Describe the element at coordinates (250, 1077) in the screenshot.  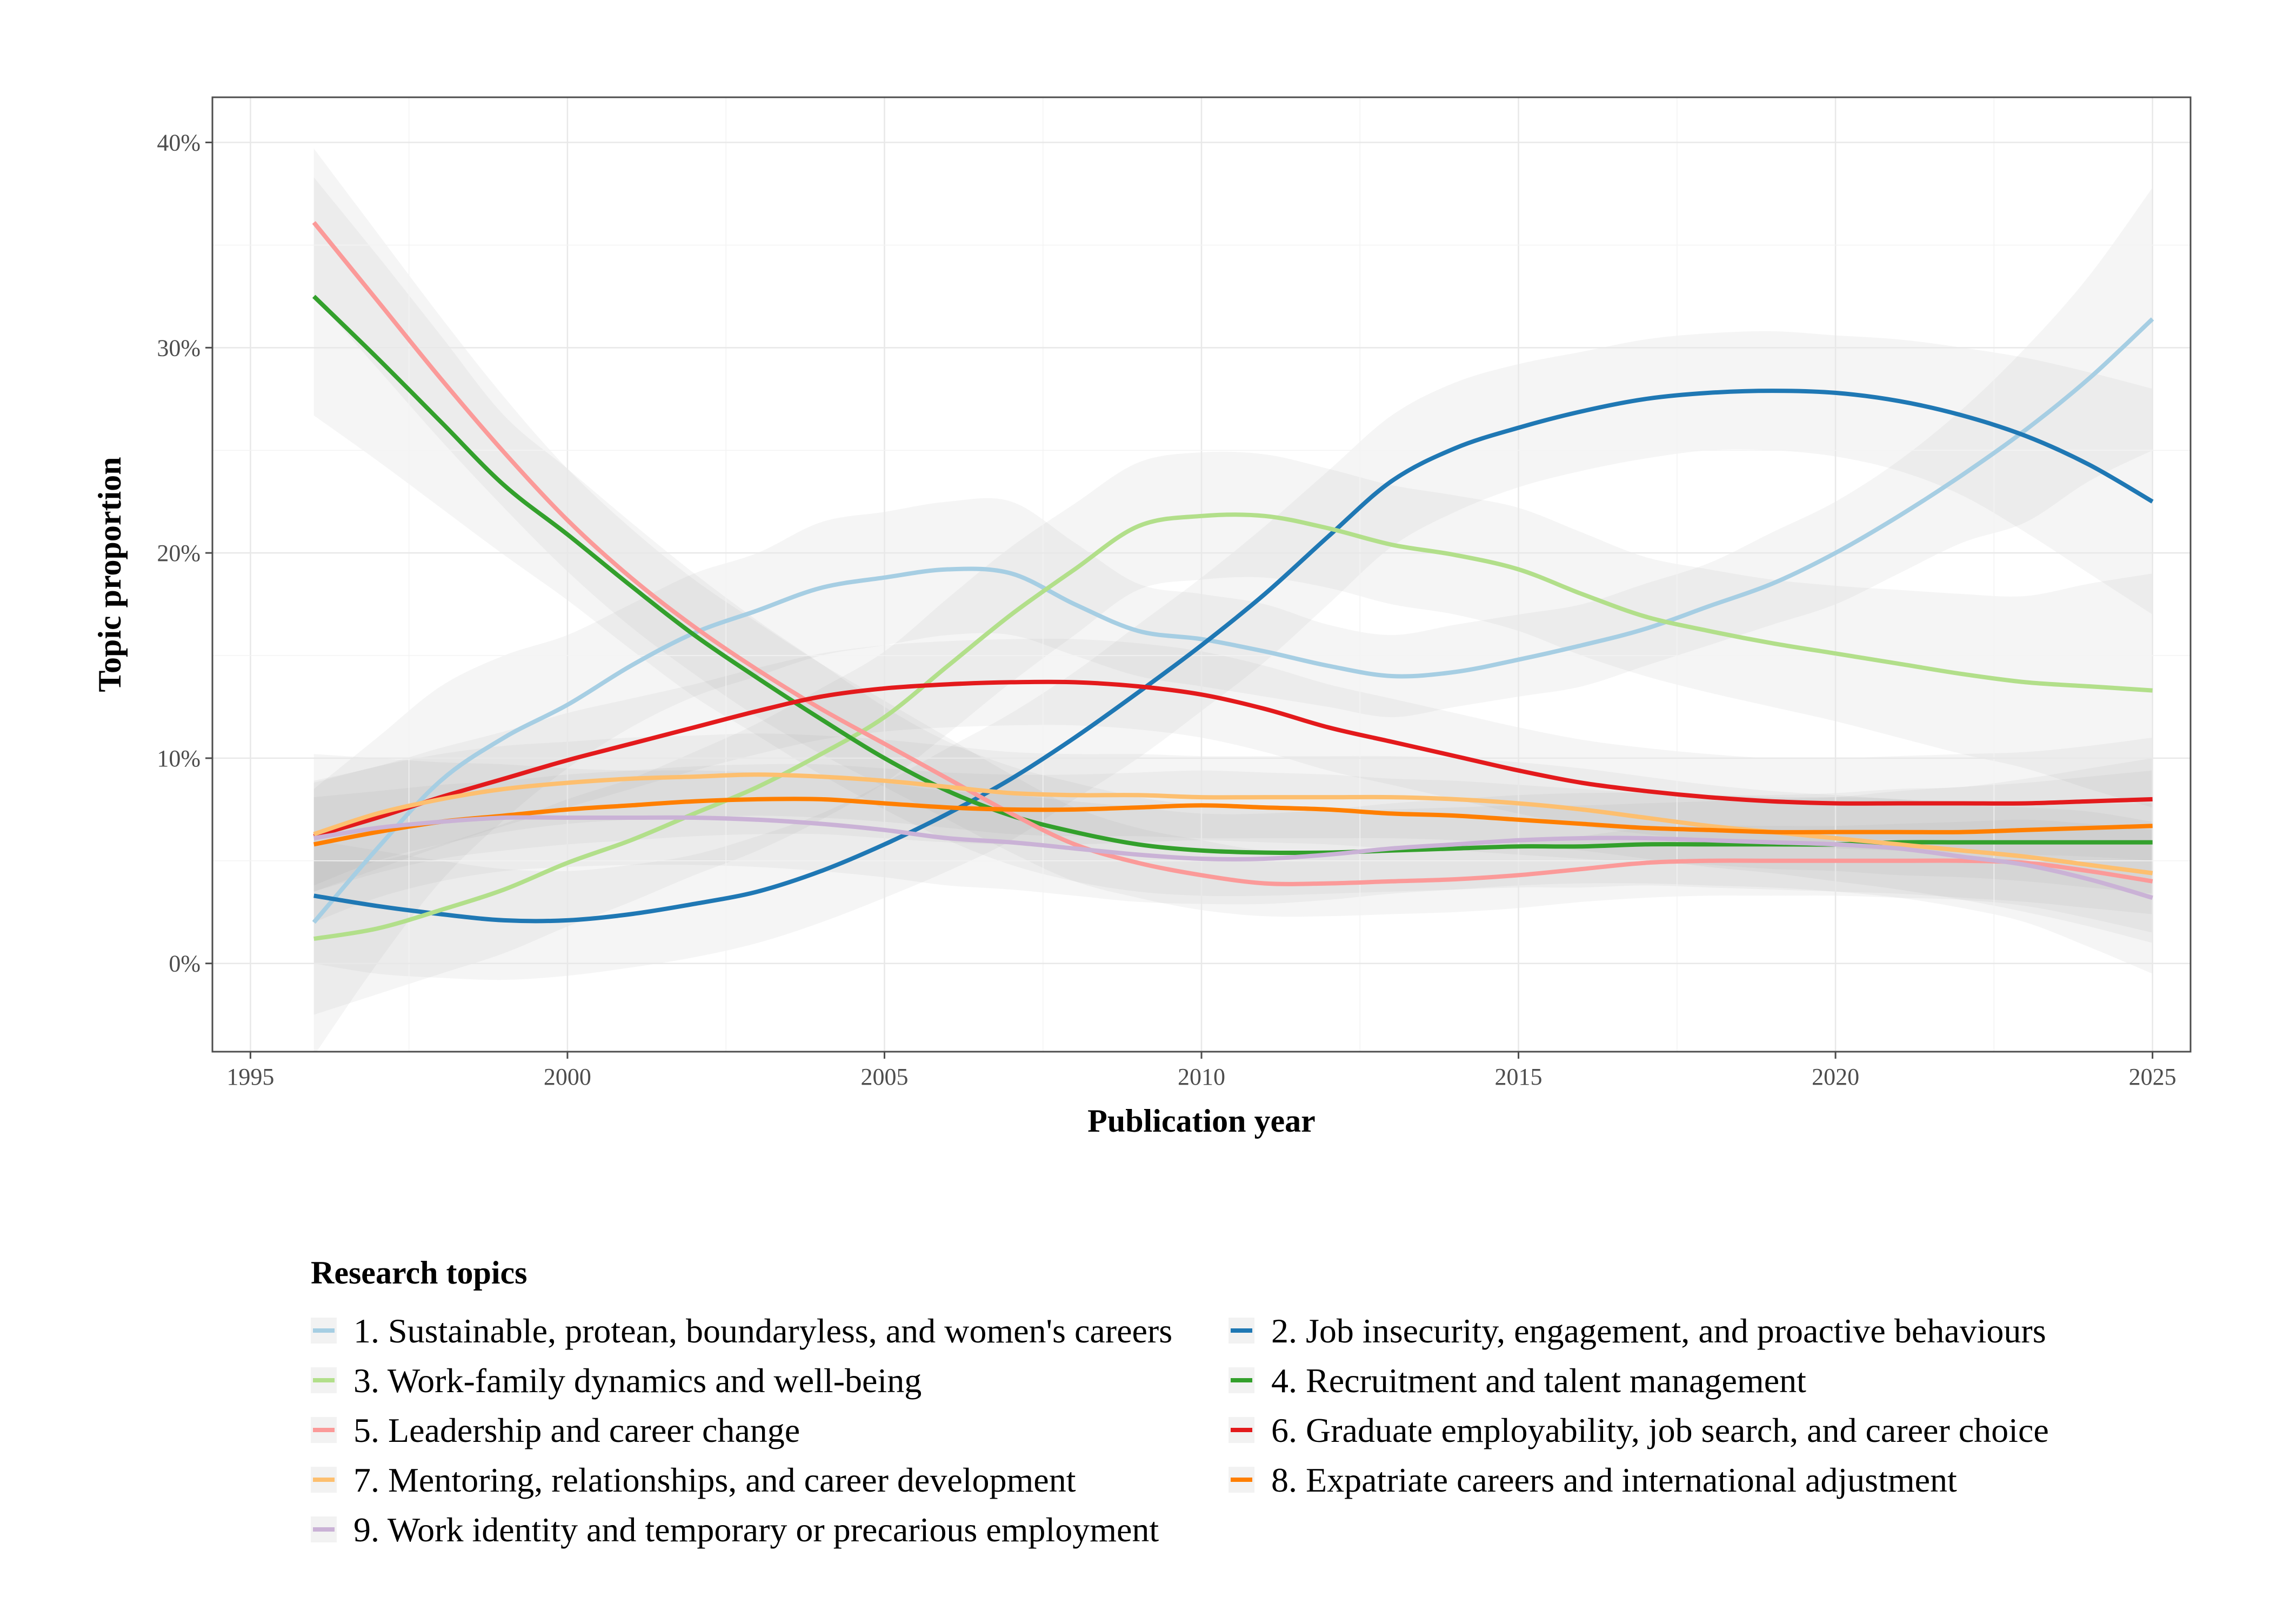
I see `x-tick-label: 1995` at that location.